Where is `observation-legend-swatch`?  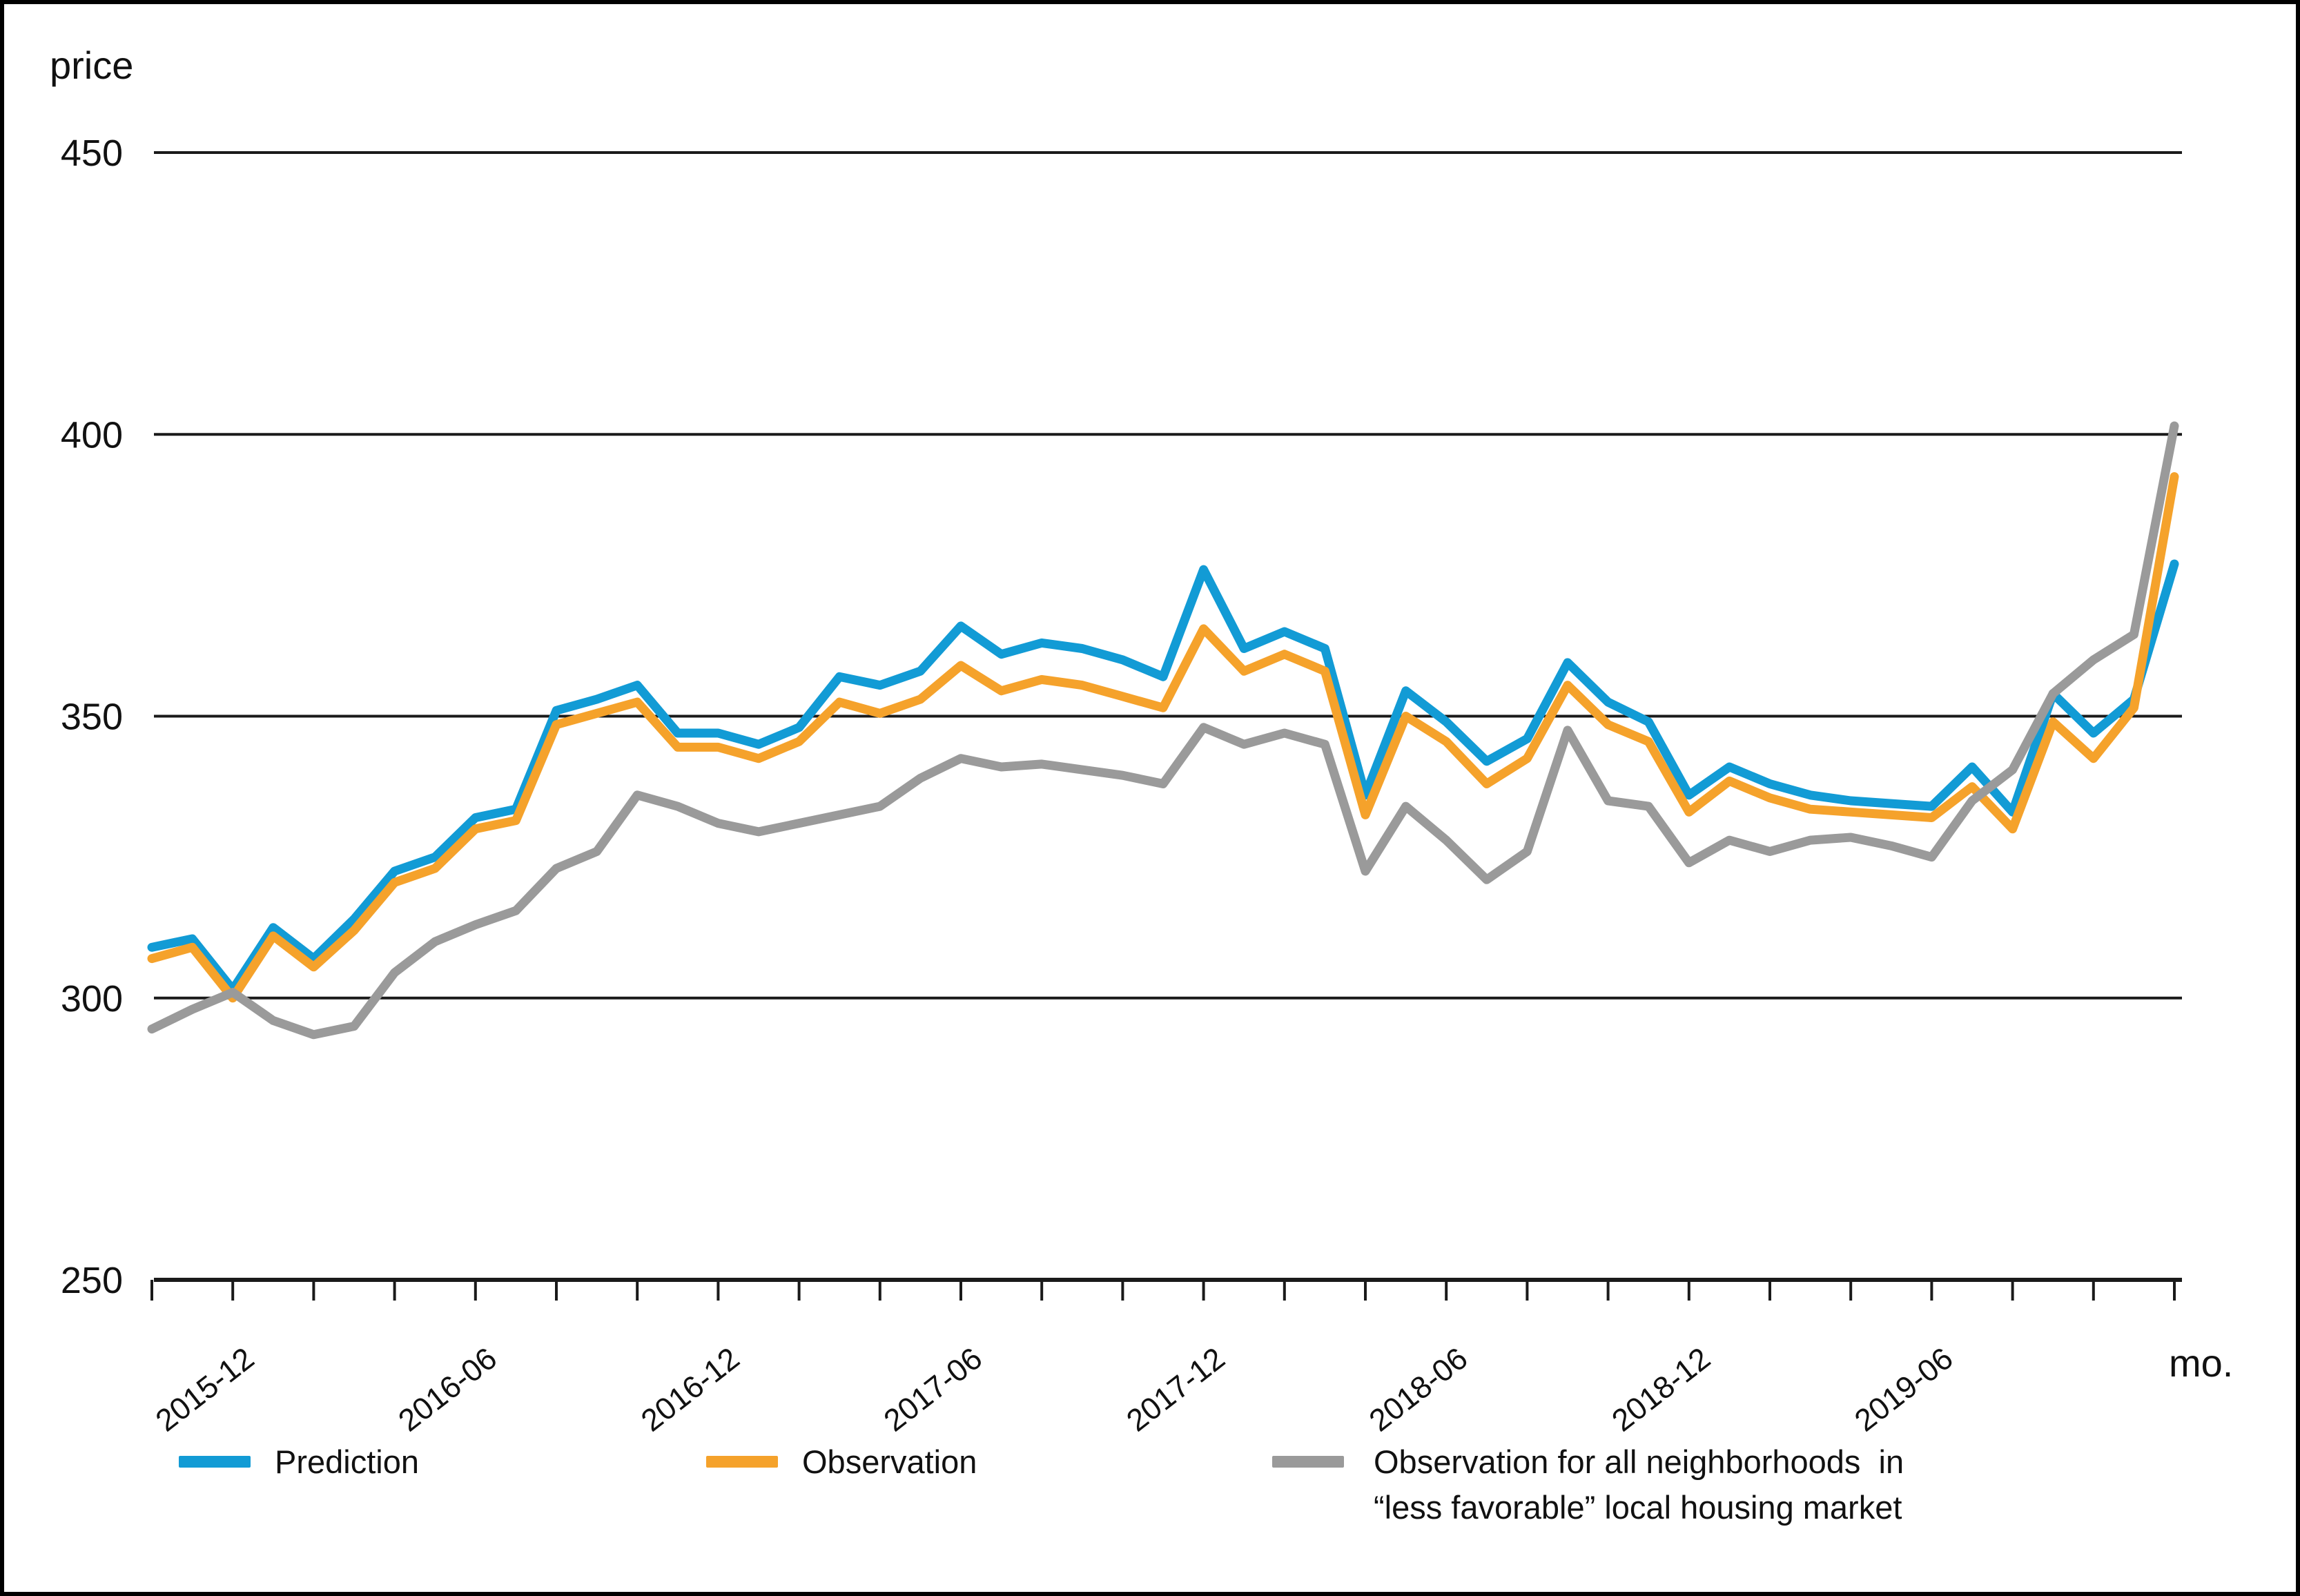
observation-legend-swatch is located at coordinates (742, 1462).